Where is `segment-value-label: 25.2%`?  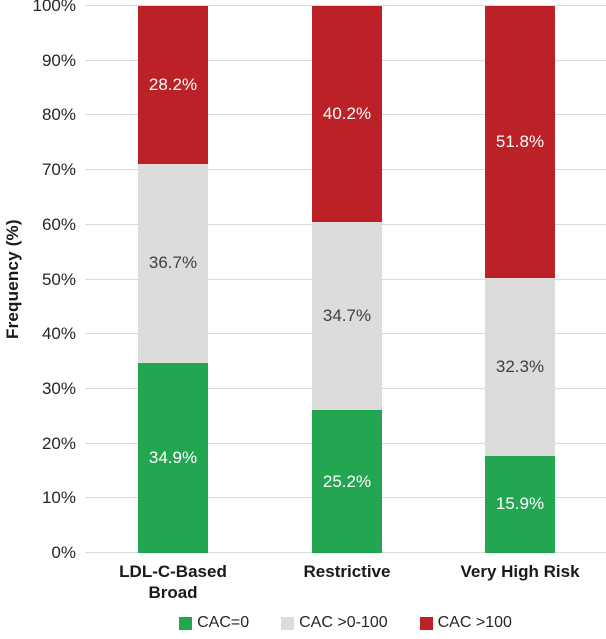 segment-value-label: 25.2% is located at coordinates (347, 481).